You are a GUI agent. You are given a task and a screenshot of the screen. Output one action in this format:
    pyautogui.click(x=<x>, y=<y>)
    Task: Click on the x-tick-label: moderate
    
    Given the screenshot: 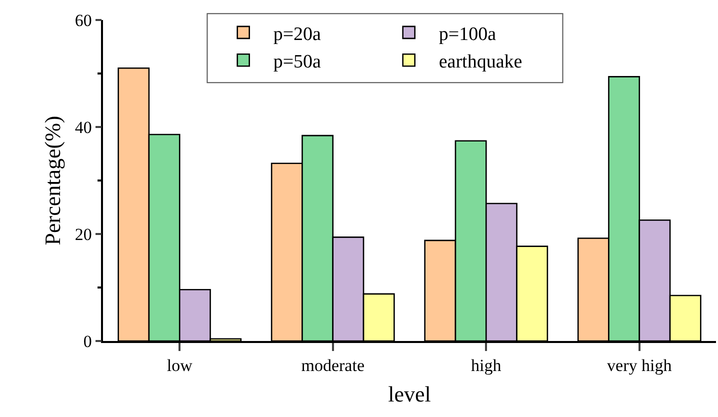 What is the action you would take?
    pyautogui.click(x=333, y=366)
    